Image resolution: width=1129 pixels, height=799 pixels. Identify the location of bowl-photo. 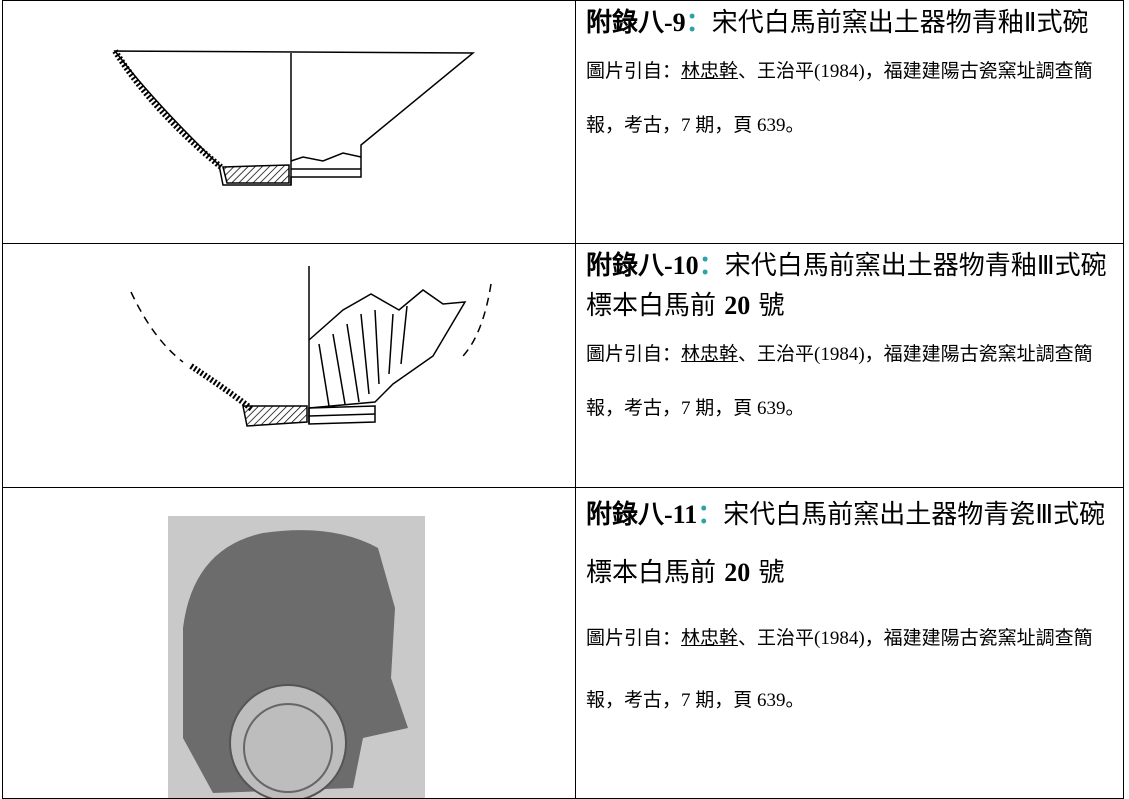
(296, 657).